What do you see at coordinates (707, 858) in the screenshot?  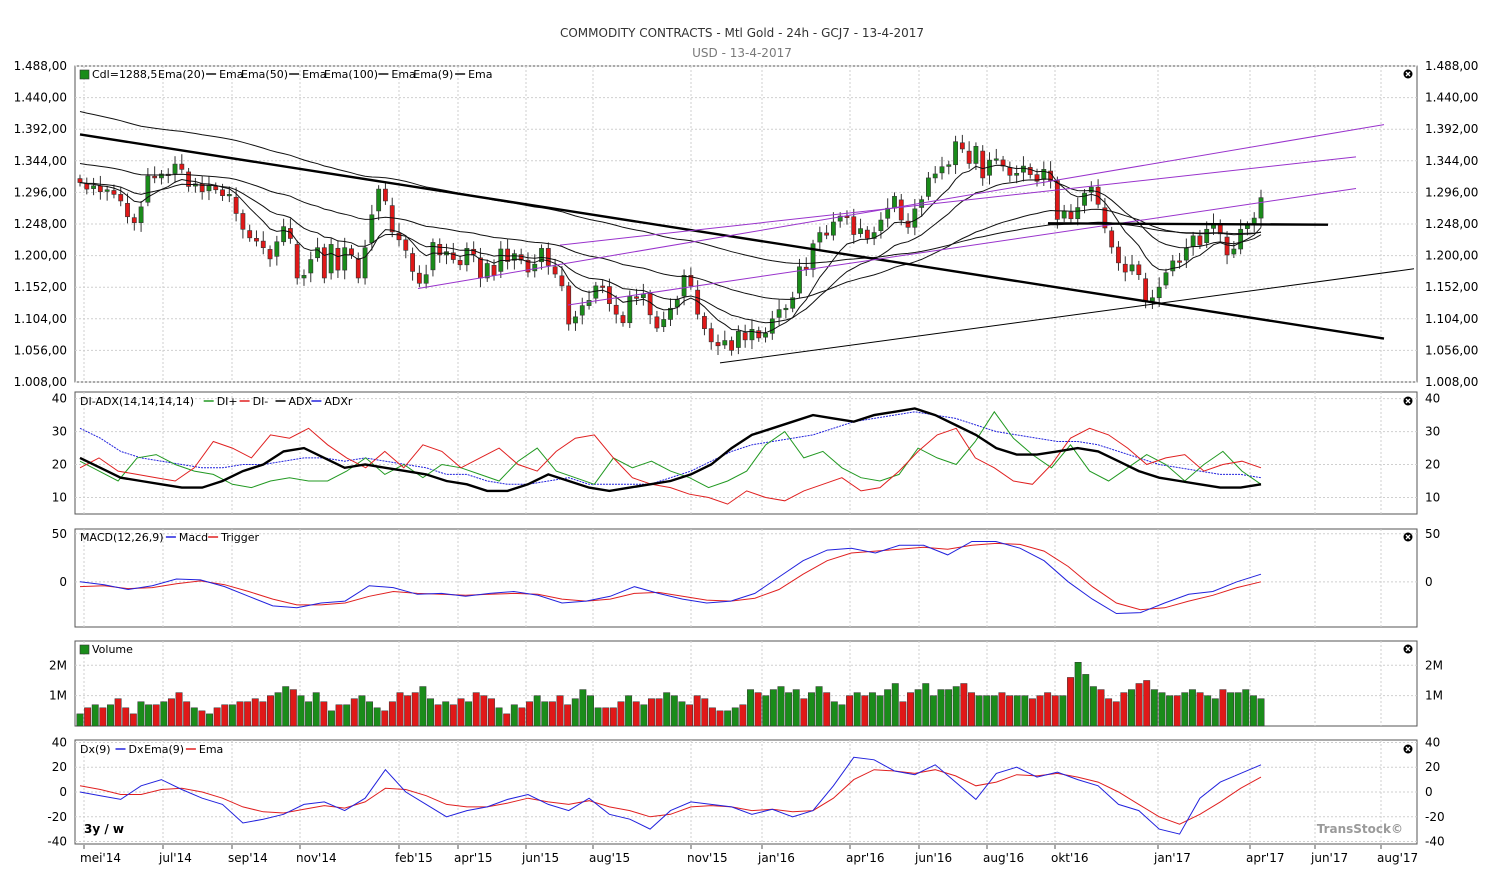 I see `x-tick-label: nov'15` at bounding box center [707, 858].